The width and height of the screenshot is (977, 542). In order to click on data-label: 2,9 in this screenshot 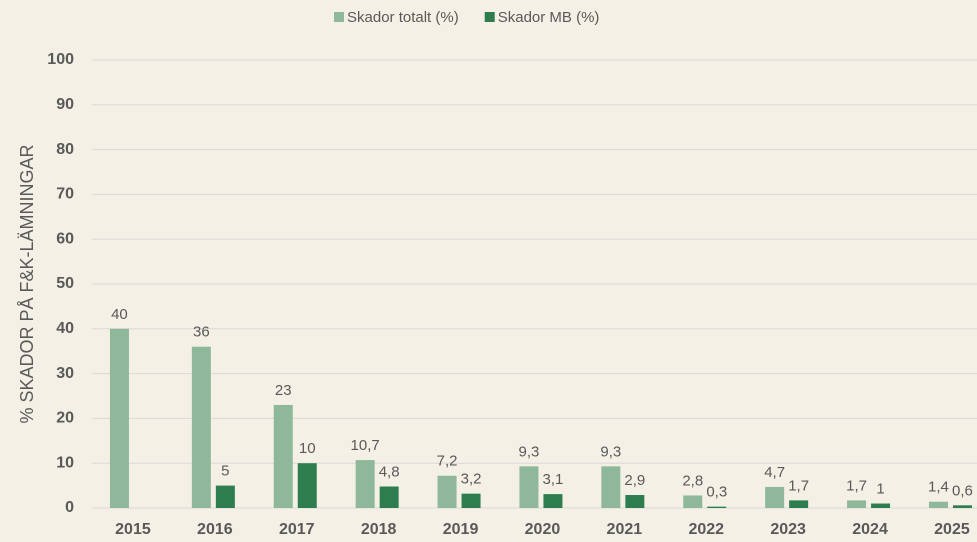, I will do `click(634, 480)`.